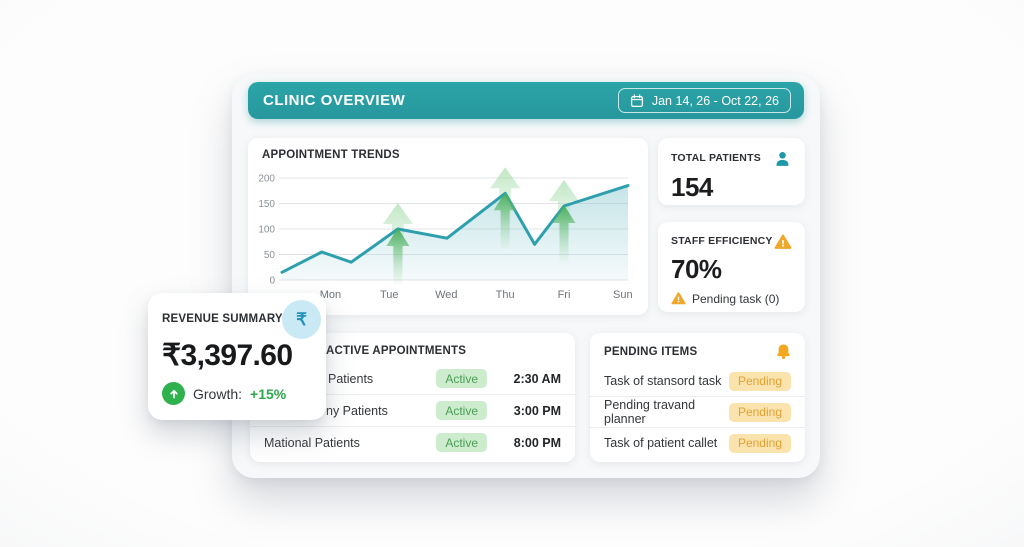 Image resolution: width=1024 pixels, height=547 pixels. What do you see at coordinates (731, 171) in the screenshot?
I see `total-patients-card: TOTAL PATIENTS 154` at bounding box center [731, 171].